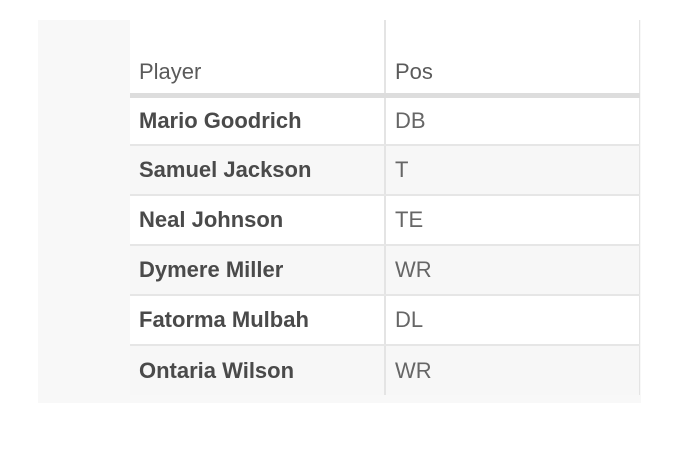 This screenshot has width=680, height=457. What do you see at coordinates (258, 170) in the screenshot?
I see `player-name-cell: Samuel Jackson` at bounding box center [258, 170].